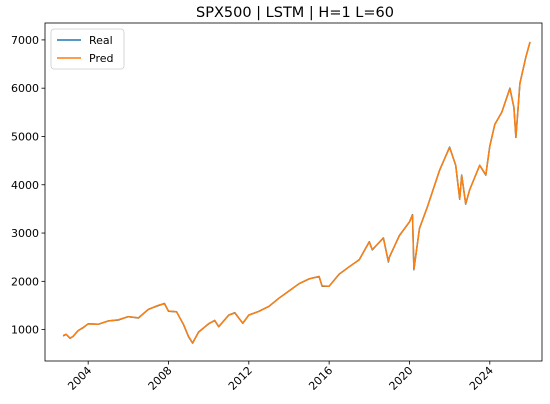 The image size is (550, 404). Describe the element at coordinates (25, 40) in the screenshot. I see `y-tick-label: 7000` at that location.